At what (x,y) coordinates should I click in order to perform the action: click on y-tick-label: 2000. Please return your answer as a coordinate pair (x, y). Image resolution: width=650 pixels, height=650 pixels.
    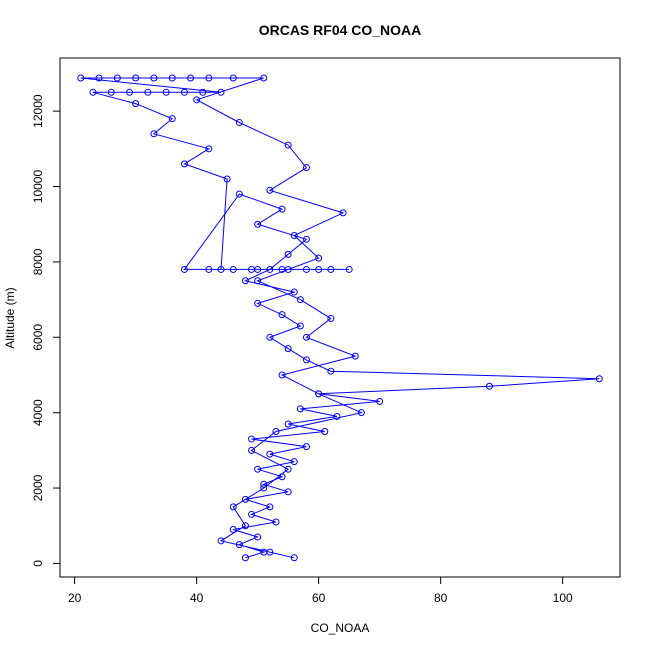
    Looking at the image, I should click on (38, 487).